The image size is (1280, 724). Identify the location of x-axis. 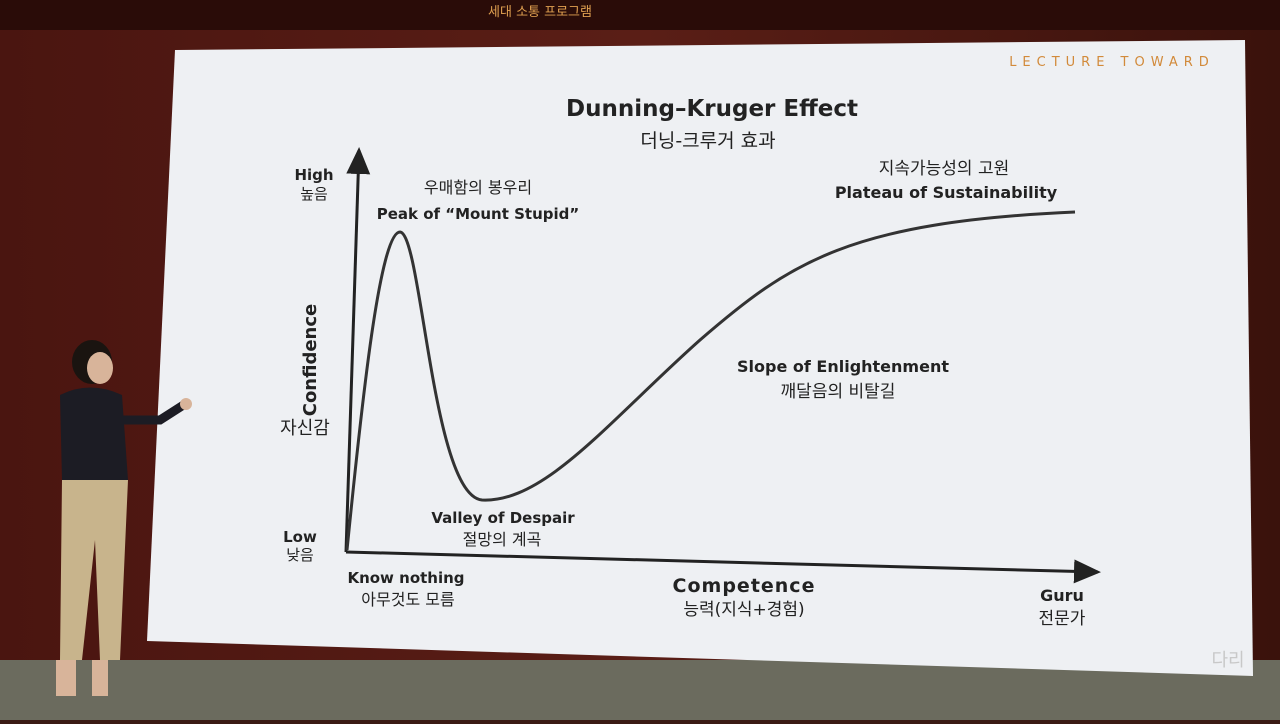
(723, 567).